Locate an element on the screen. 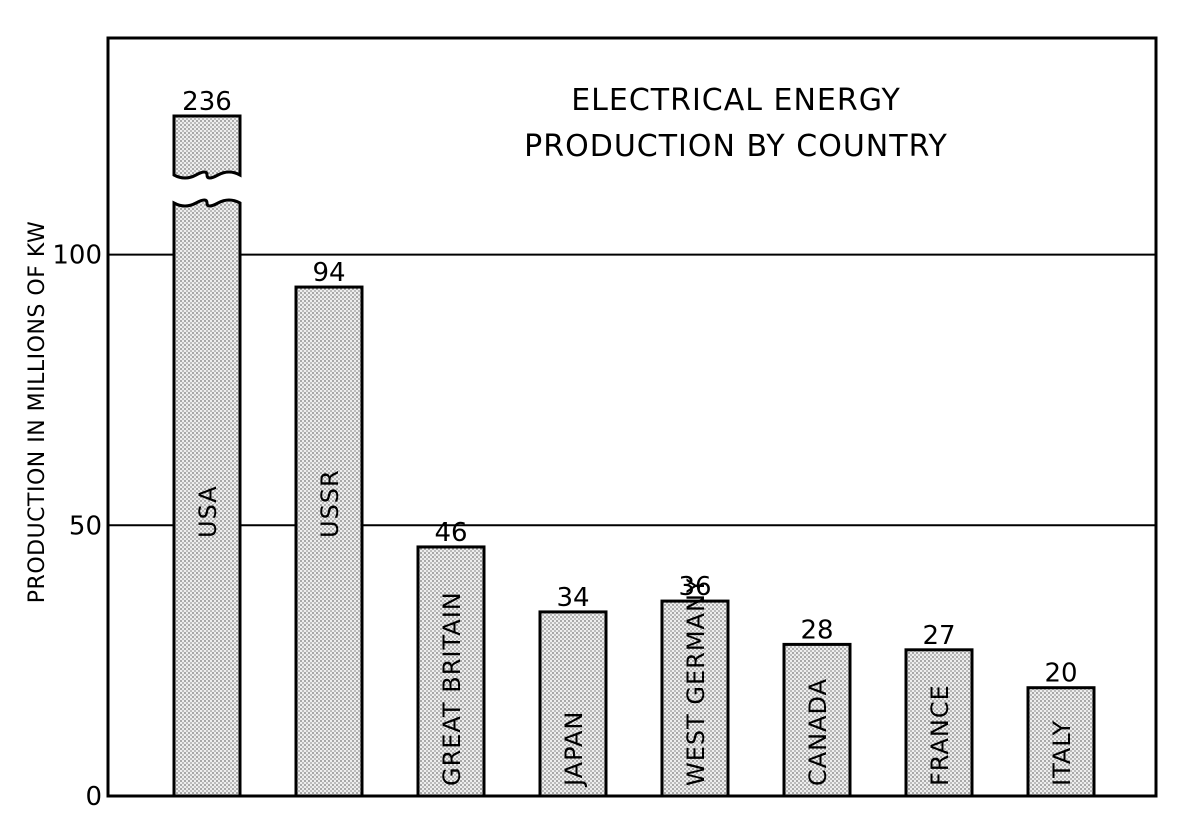 The width and height of the screenshot is (1185, 830). category-label: USSR is located at coordinates (330, 503).